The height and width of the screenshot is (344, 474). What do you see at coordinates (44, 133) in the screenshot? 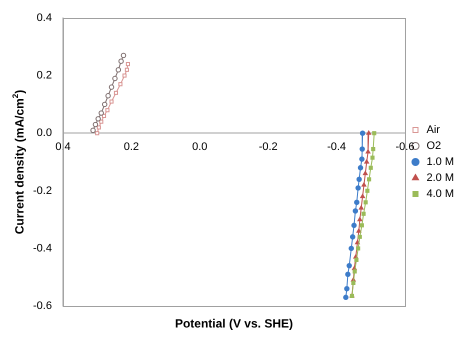
I see `y-tick-label: 0.0` at bounding box center [44, 133].